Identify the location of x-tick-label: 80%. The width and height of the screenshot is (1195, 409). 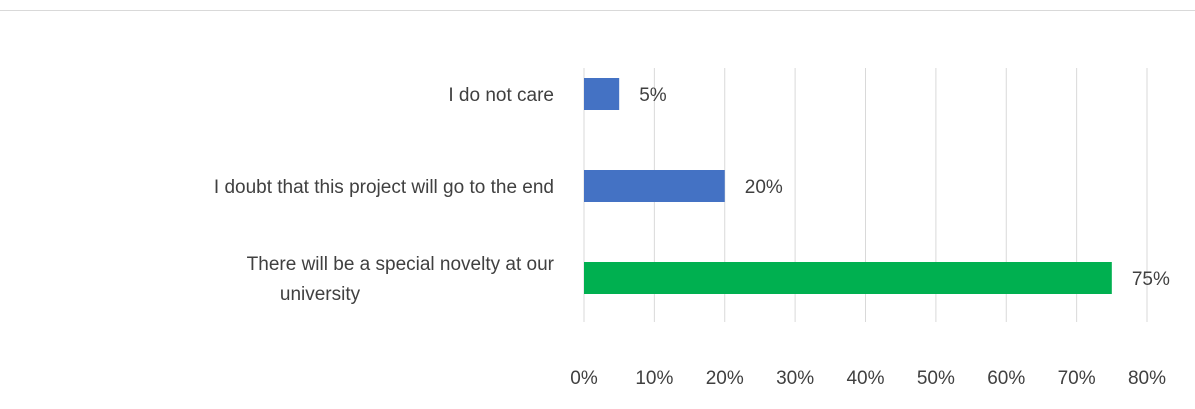
(1147, 378).